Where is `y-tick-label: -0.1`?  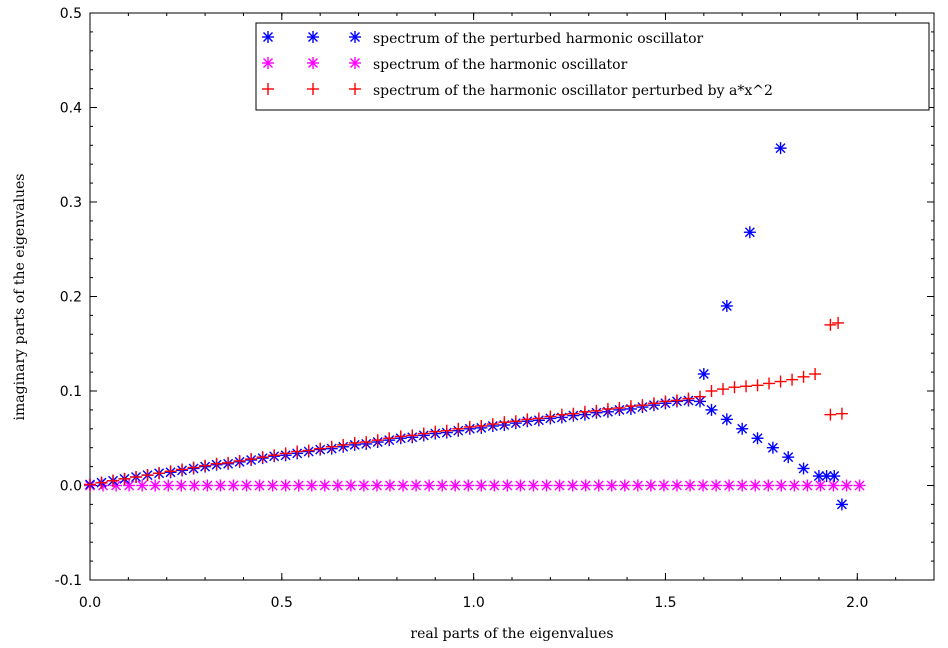
y-tick-label: -0.1 is located at coordinates (68, 581).